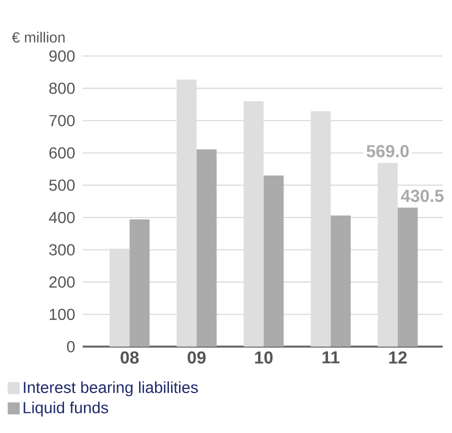  I want to click on x-tick-label: 11, so click(331, 357).